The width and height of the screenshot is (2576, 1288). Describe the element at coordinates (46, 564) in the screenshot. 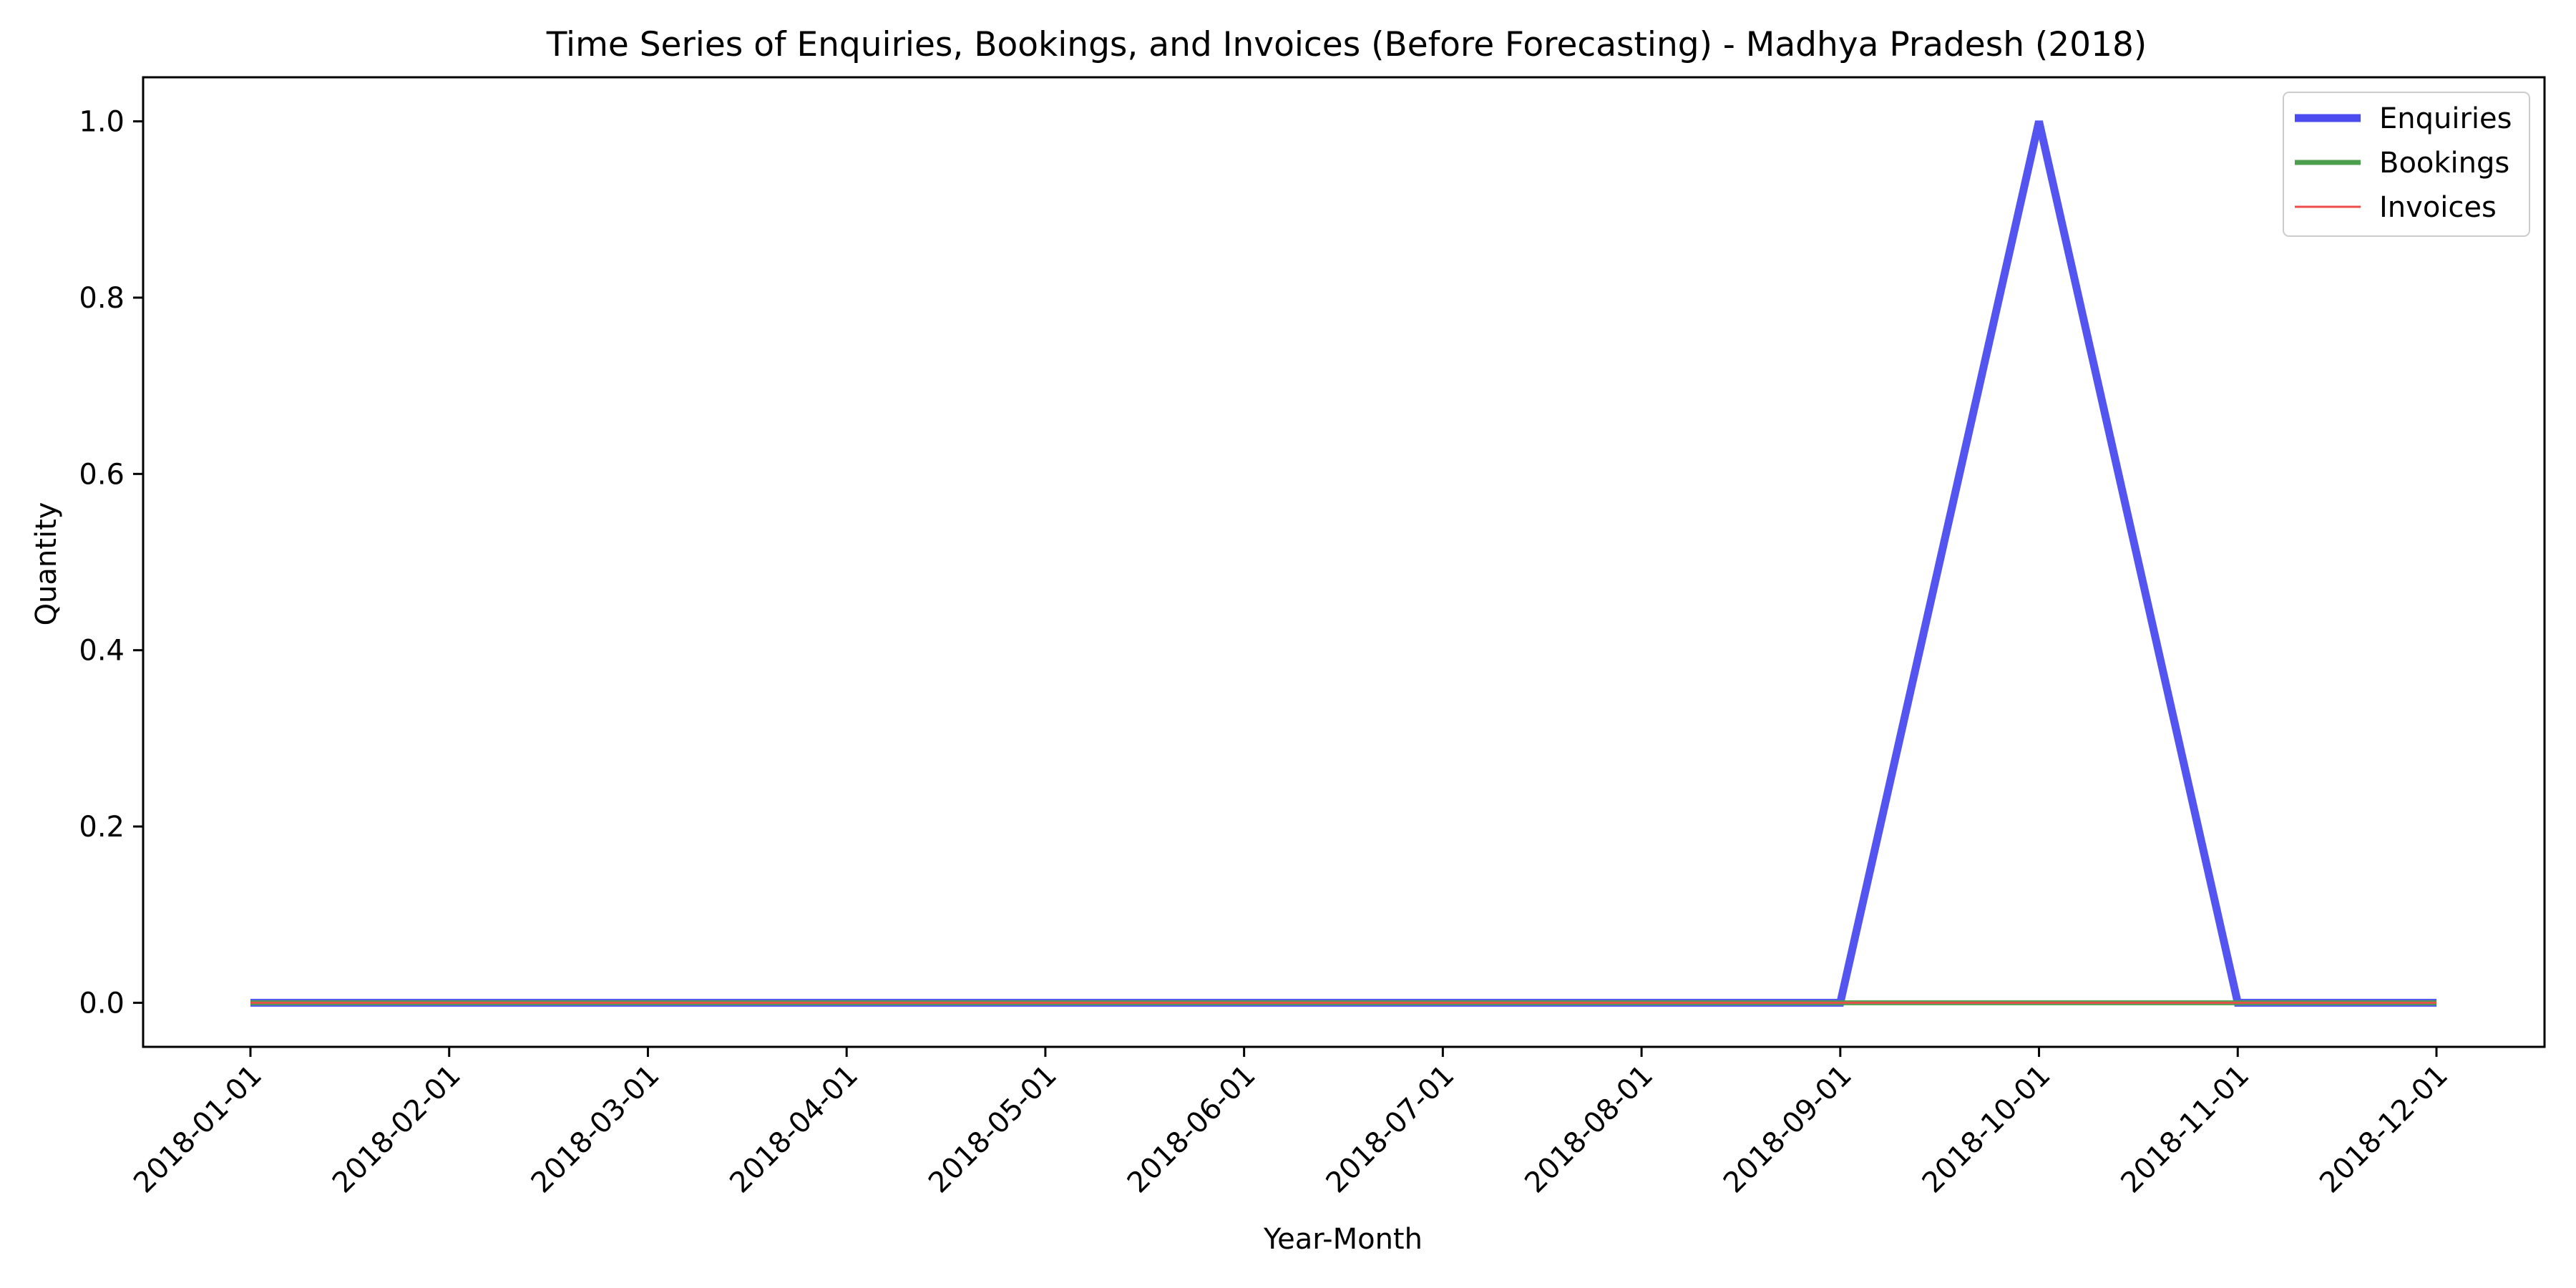

I see `y-axis-label: Quantity` at that location.